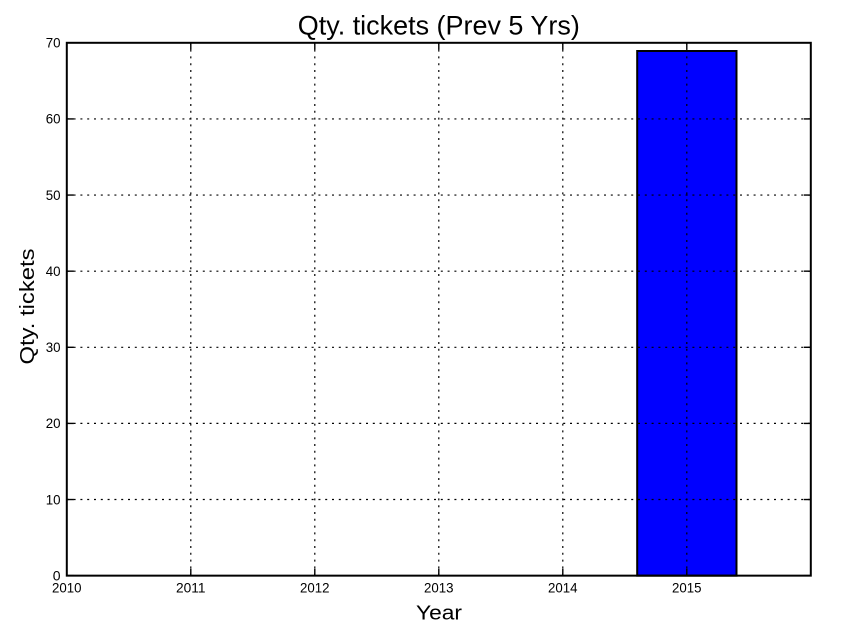 The image size is (851, 627). Describe the element at coordinates (53, 195) in the screenshot. I see `svg-text: 50` at that location.